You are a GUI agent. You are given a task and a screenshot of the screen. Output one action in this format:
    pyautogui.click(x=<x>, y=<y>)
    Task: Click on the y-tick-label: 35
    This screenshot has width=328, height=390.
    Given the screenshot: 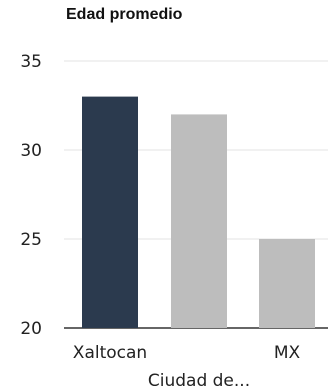 What is the action you would take?
    pyautogui.click(x=31, y=62)
    